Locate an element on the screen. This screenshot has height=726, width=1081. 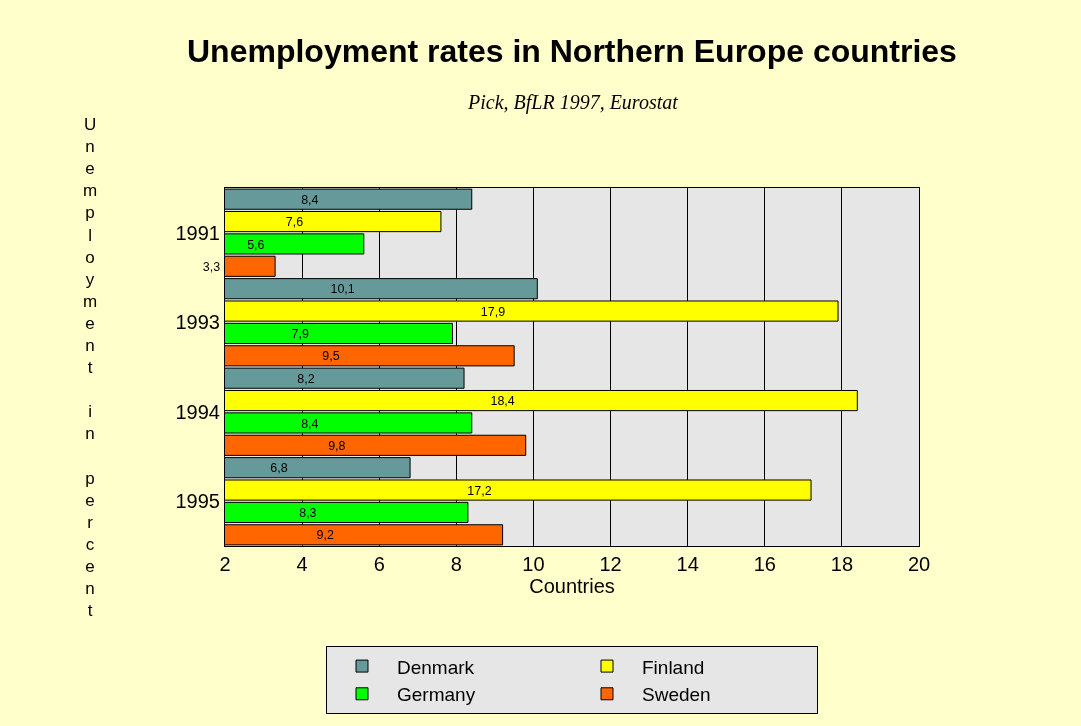
data-label: 8,2 is located at coordinates (306, 378).